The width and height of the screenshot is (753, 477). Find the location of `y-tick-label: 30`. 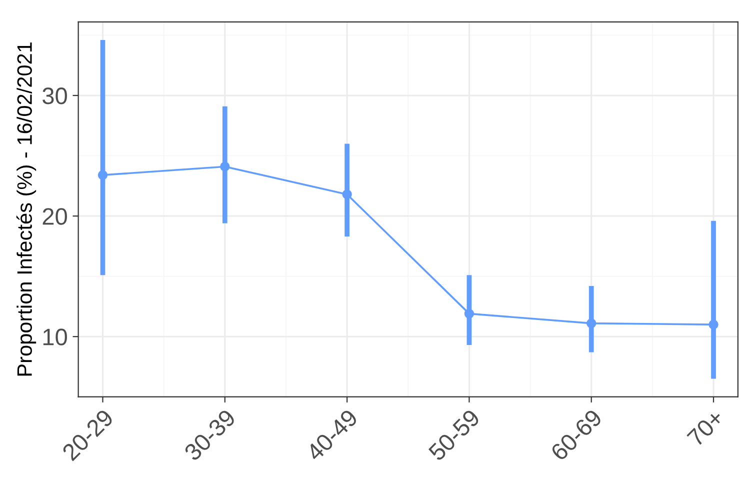

y-tick-label: 30 is located at coordinates (54, 96).